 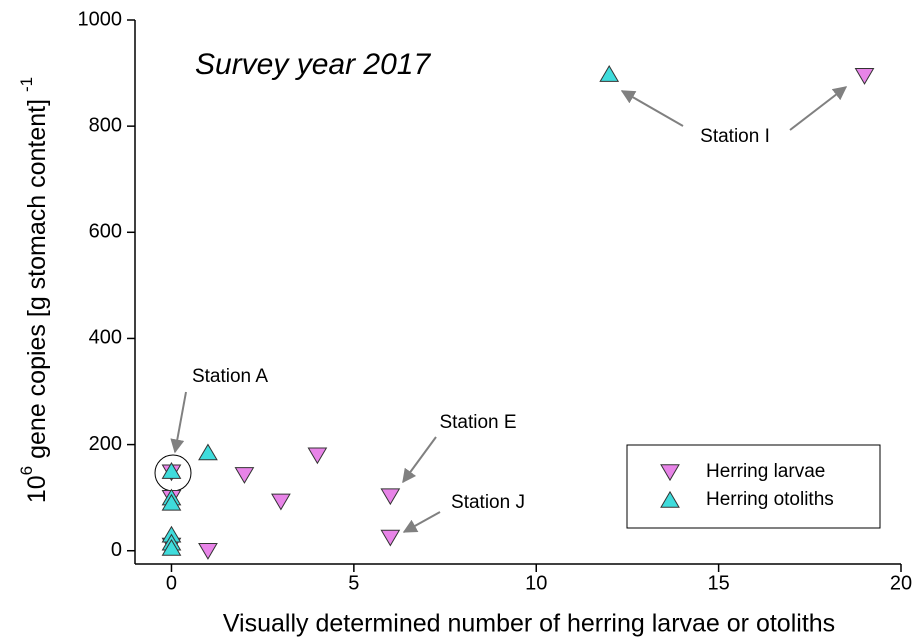 What do you see at coordinates (718, 583) in the screenshot?
I see `x-tick-label: 15` at bounding box center [718, 583].